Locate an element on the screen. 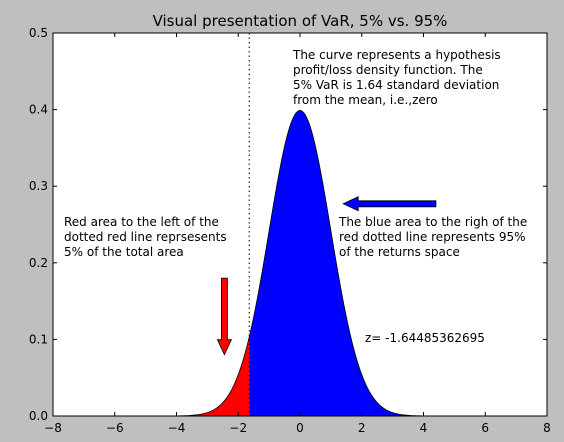  y-tick-label: 0.4 is located at coordinates (38, 110).